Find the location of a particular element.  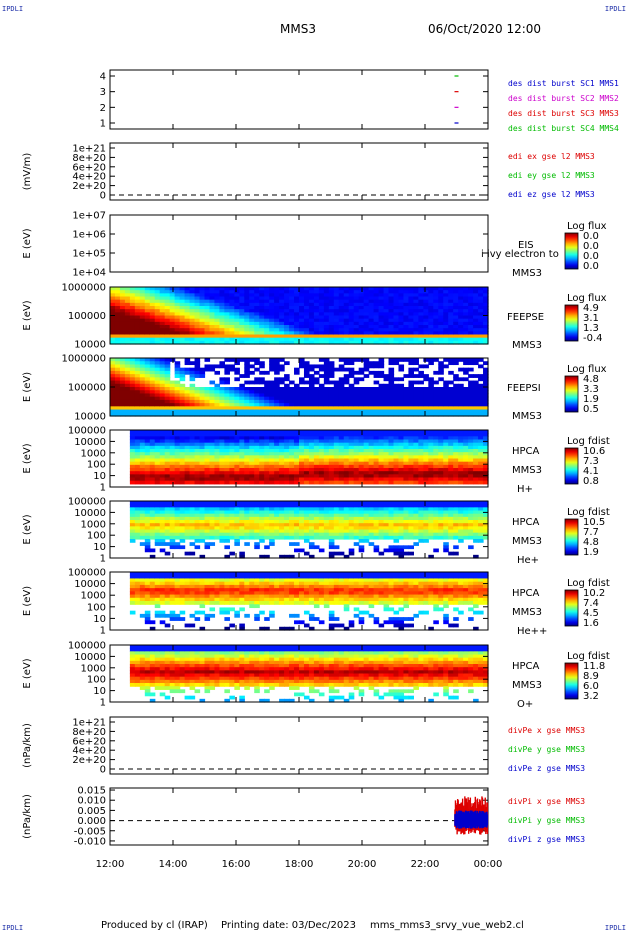

y-tick-label: 2 is located at coordinates (103, 108).